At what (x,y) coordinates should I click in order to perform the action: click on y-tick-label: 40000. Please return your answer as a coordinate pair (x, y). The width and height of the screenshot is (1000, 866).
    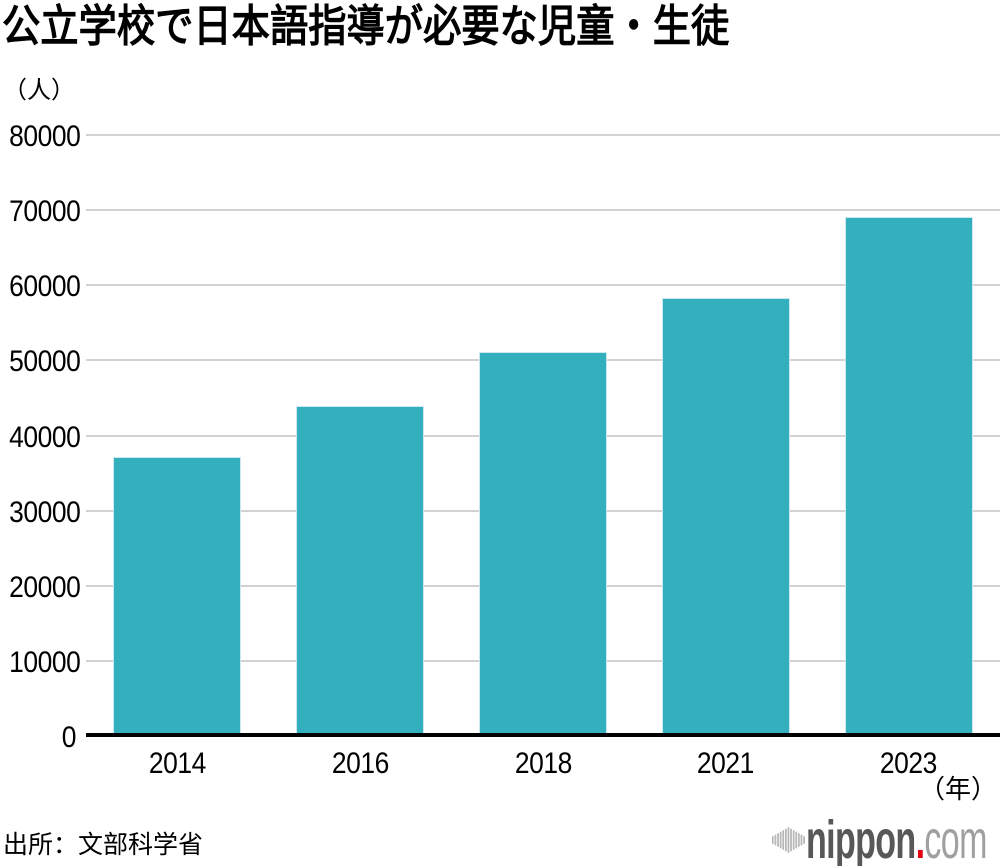
    Looking at the image, I should click on (45, 437).